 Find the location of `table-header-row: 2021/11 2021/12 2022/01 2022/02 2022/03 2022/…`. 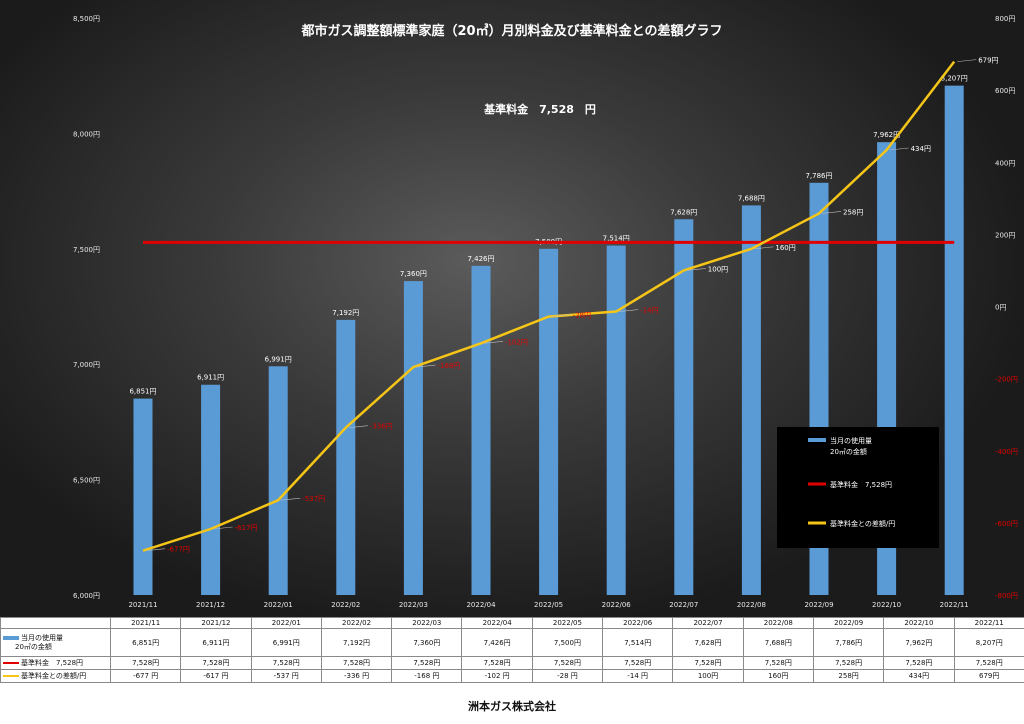

table-header-row: 2021/11 2021/12 2022/01 2022/02 2022/03 2022/… is located at coordinates (512, 623).